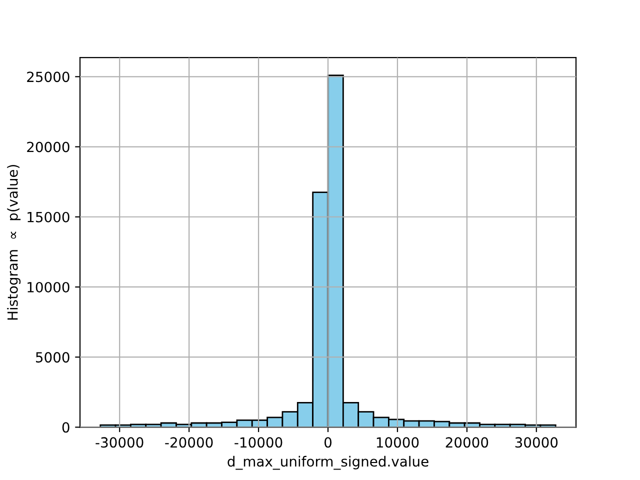  Describe the element at coordinates (397, 442) in the screenshot. I see `x-tick-label: 10000` at that location.